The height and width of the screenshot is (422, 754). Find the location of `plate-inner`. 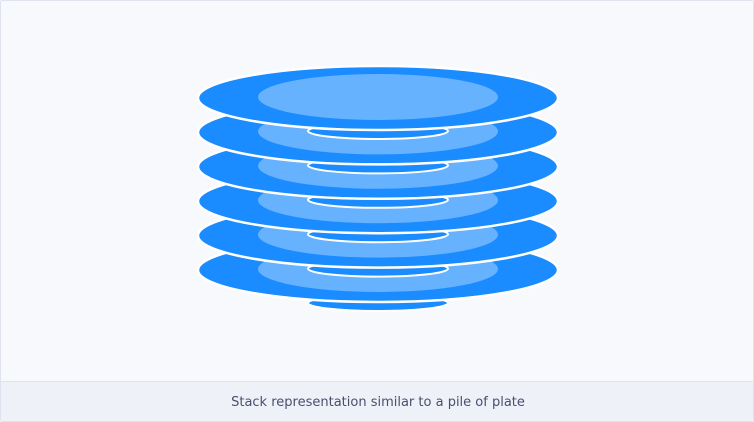

plate-inner is located at coordinates (378, 97).